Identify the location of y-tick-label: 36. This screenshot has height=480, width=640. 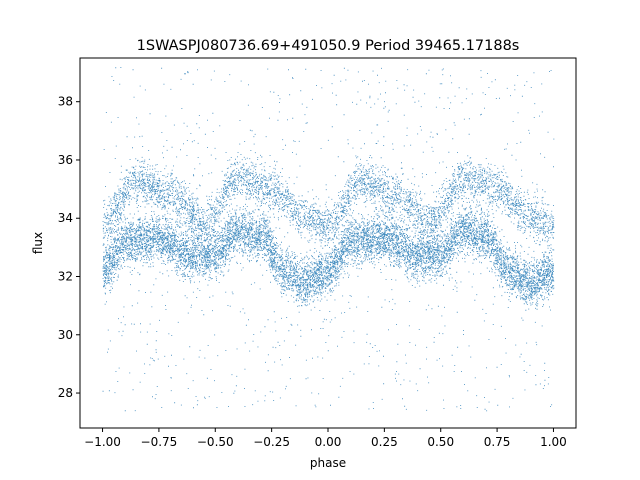
(65, 160).